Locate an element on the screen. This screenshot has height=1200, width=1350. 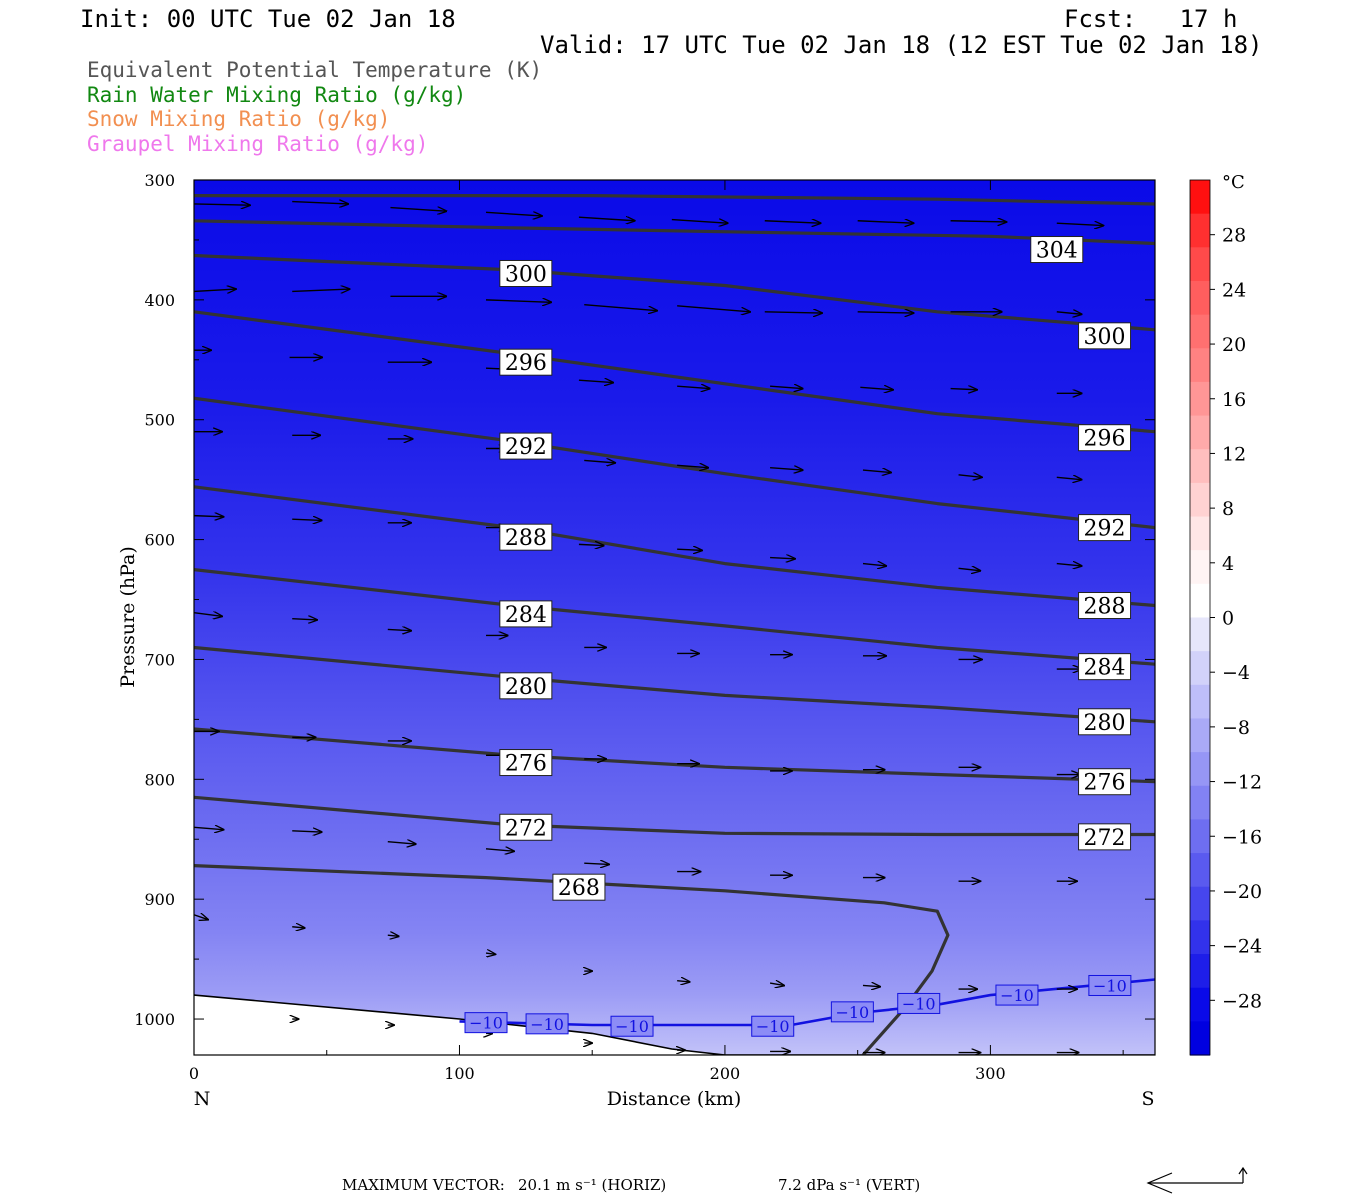
colorbar-unit: °C is located at coordinates (1233, 182).